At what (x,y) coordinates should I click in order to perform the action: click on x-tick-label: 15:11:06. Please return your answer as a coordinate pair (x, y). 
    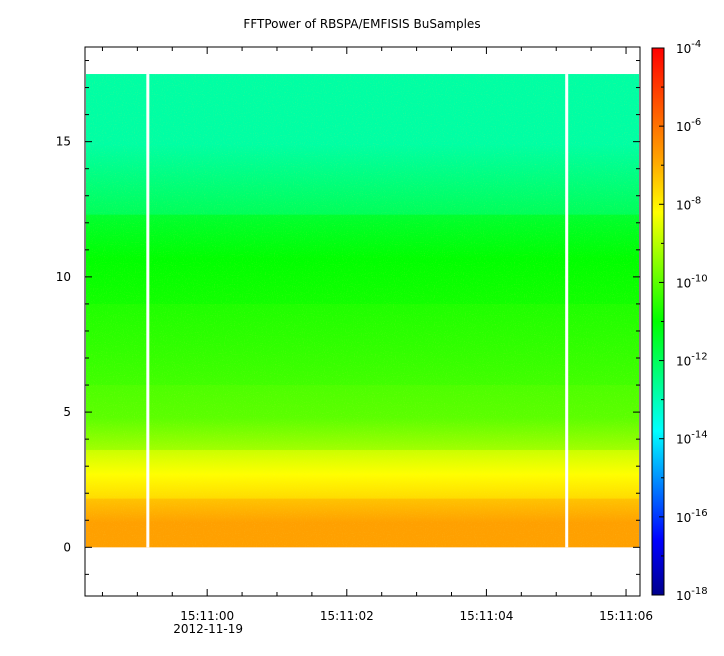
    Looking at the image, I should click on (626, 616).